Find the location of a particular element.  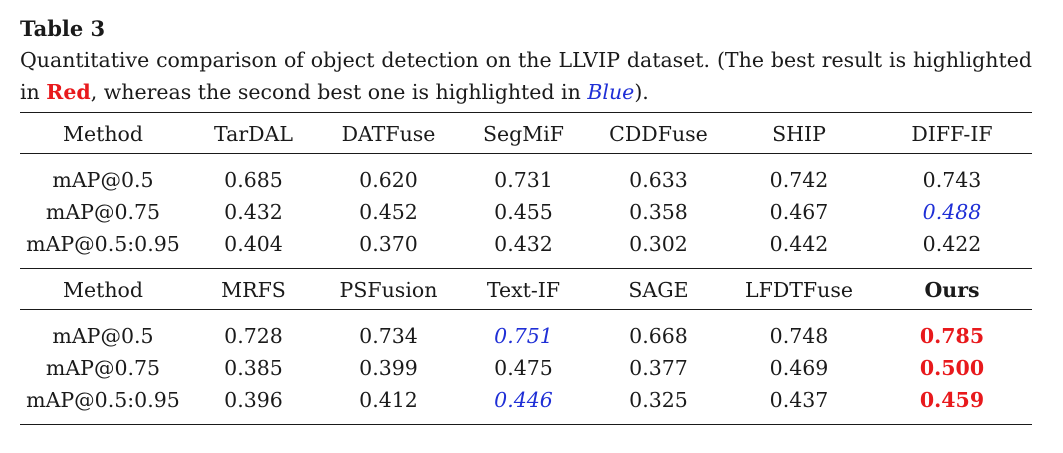

value-cell: 0.412 is located at coordinates (388, 404).